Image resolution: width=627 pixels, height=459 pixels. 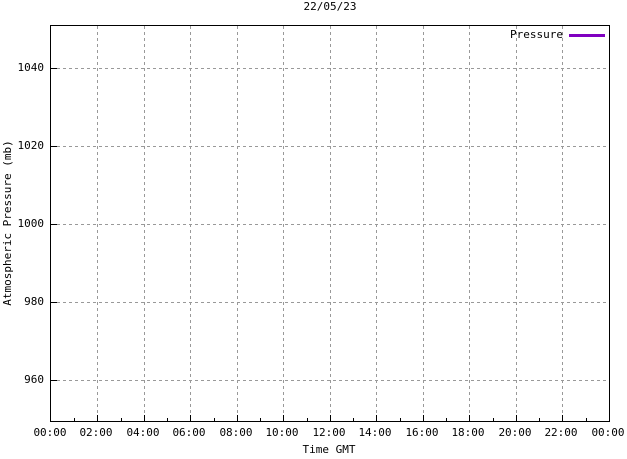 I want to click on y-tick-label: 1020, so click(x=31, y=145).